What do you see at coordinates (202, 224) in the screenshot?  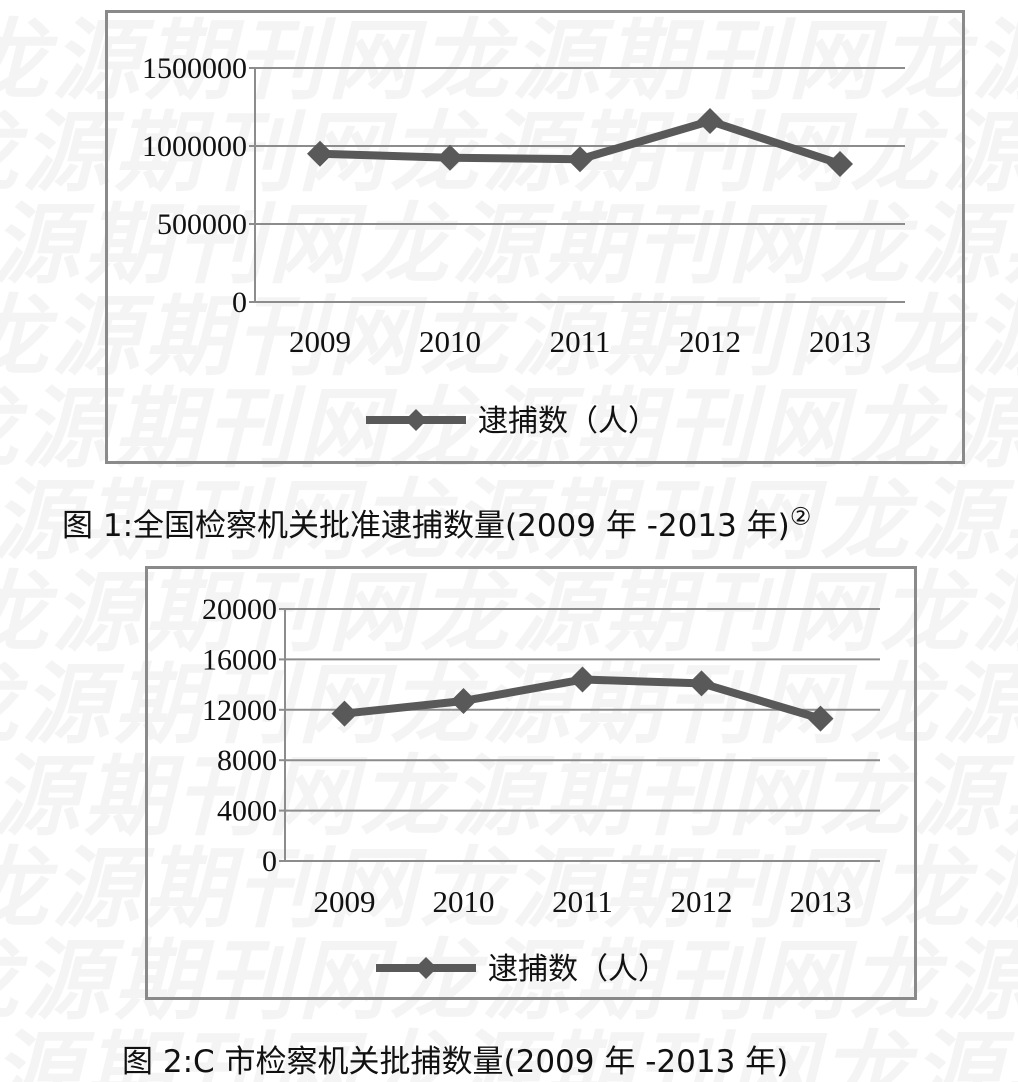 I see `y-tick-label: 500000` at bounding box center [202, 224].